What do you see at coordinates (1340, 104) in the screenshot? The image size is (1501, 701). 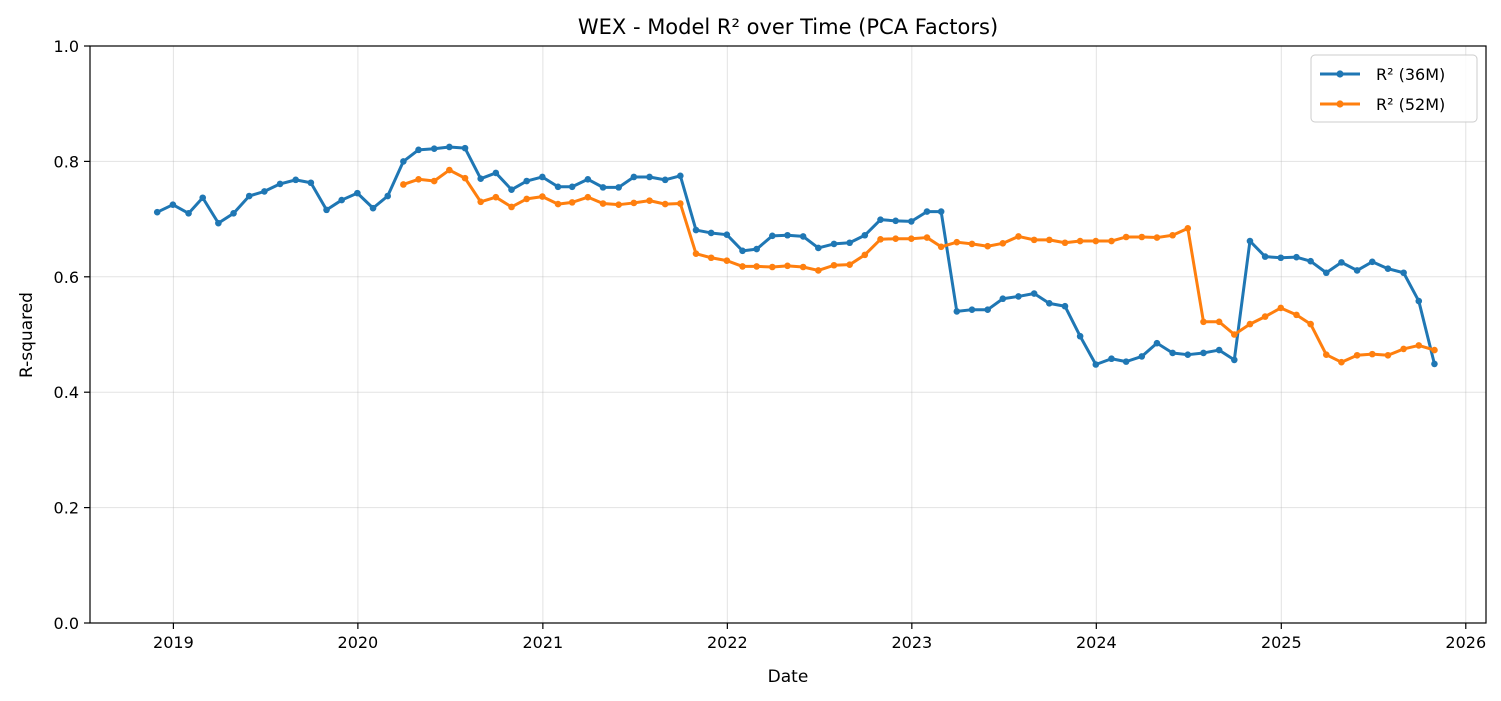 I see `legend-marker-52m` at bounding box center [1340, 104].